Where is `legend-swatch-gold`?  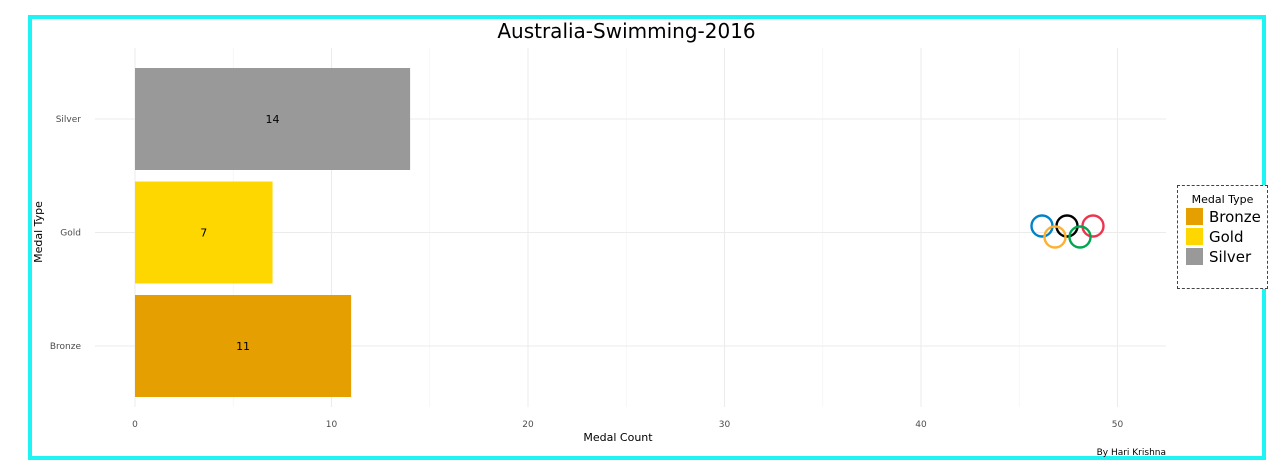 legend-swatch-gold is located at coordinates (1194, 236).